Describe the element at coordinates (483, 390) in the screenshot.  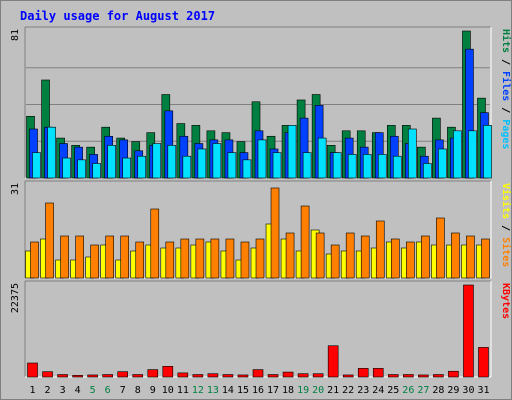
I see `x-tick-label-day-31: 31` at that location.